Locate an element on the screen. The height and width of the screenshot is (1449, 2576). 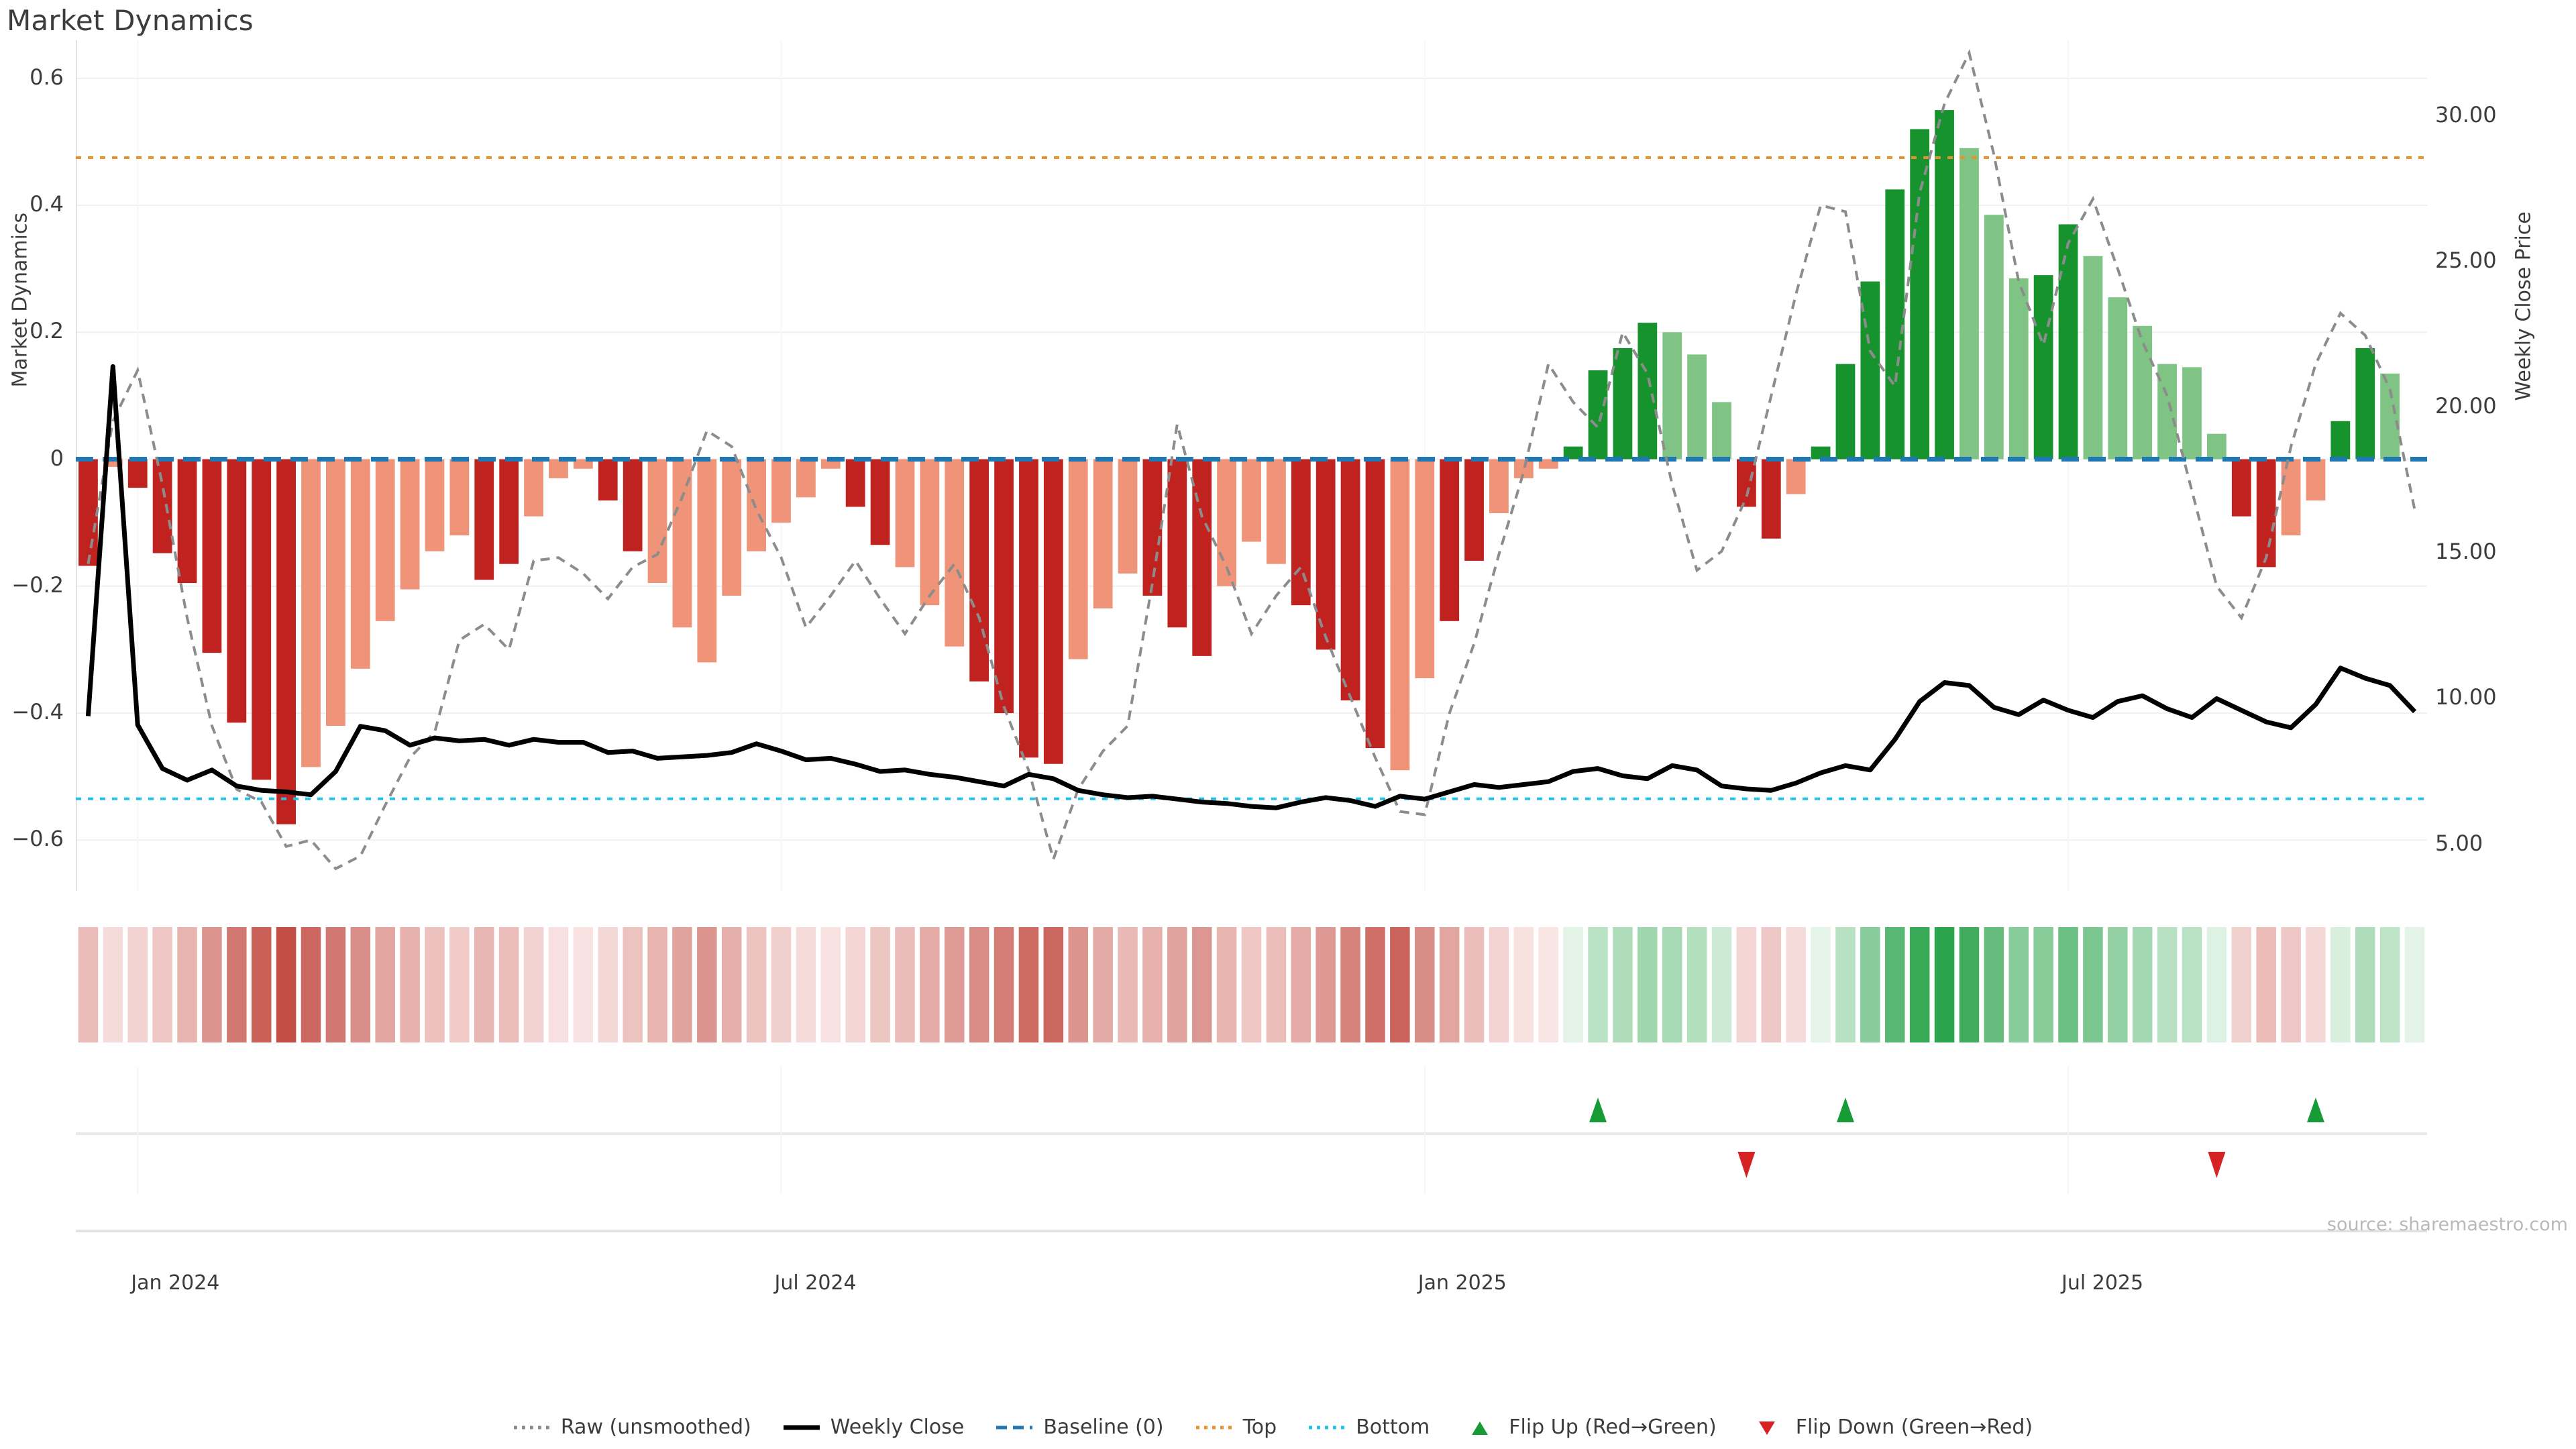
y-tick-left: 0.6 is located at coordinates (47, 77).